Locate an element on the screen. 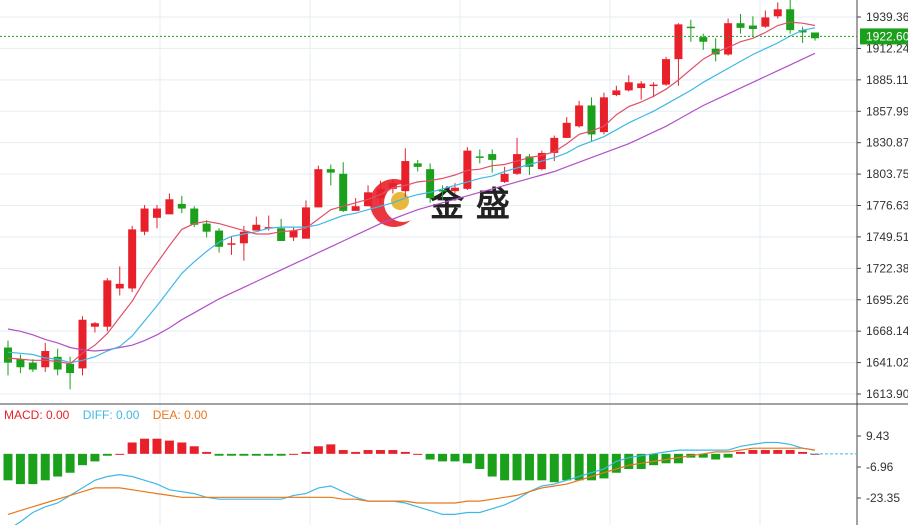 The width and height of the screenshot is (908, 525). price-tick-label: 1641.02 is located at coordinates (887, 363).